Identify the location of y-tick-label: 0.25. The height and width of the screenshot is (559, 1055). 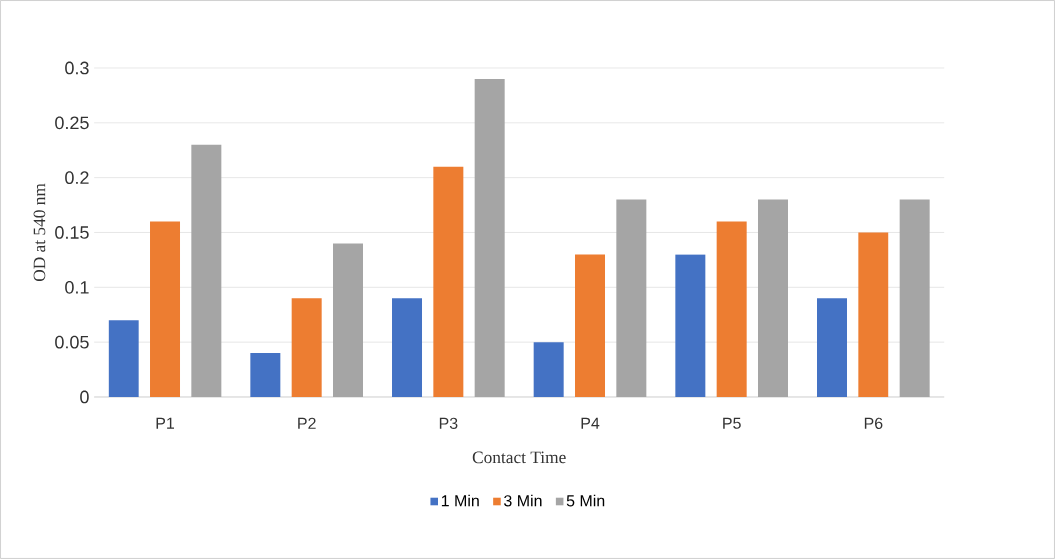
(72, 123).